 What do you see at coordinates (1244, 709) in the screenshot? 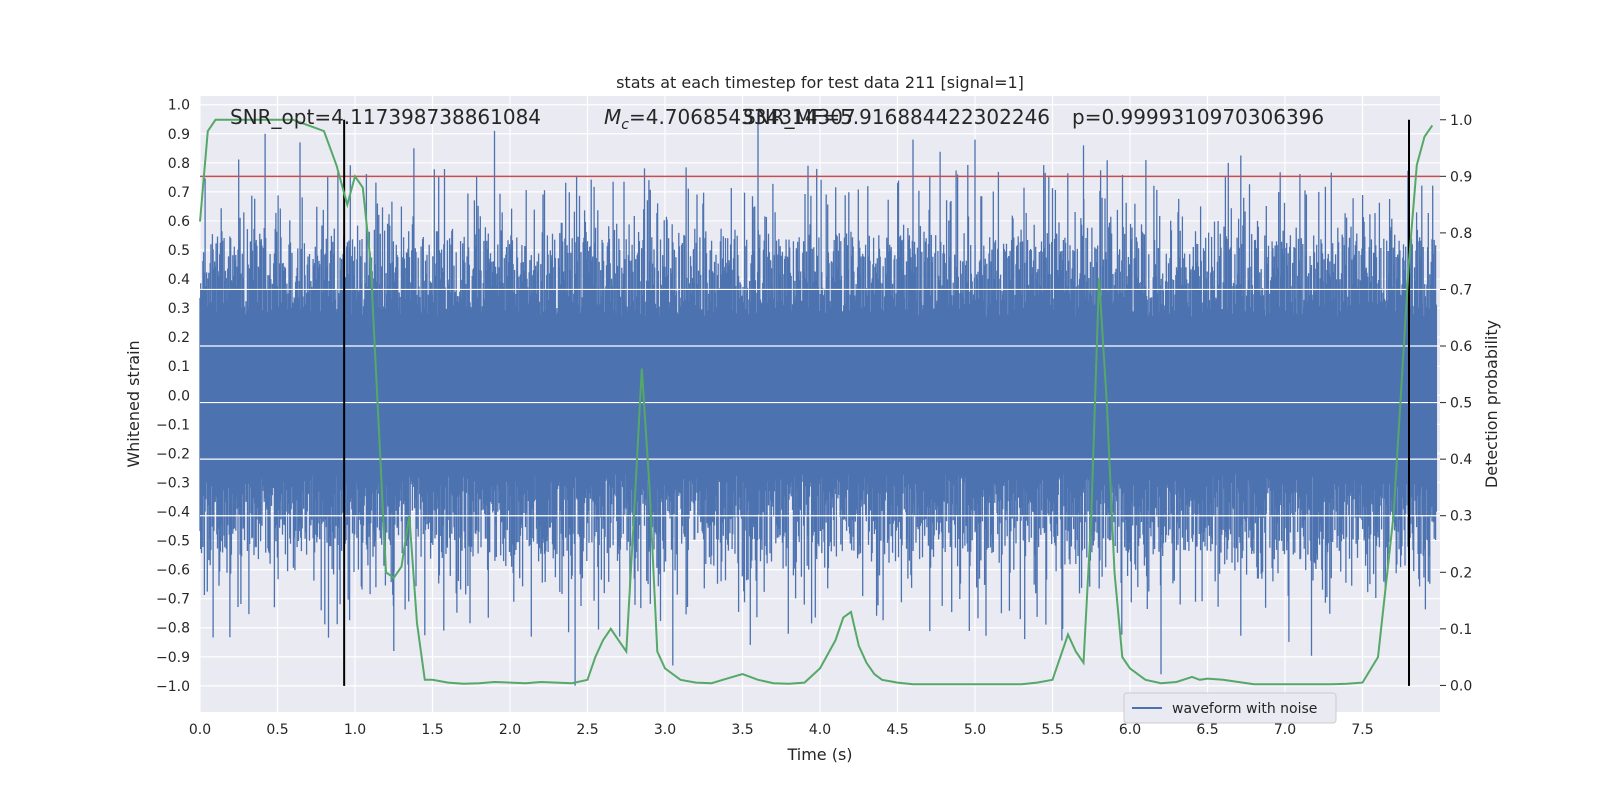
I see `legend-label-waveform: waveform with noise` at bounding box center [1244, 709].